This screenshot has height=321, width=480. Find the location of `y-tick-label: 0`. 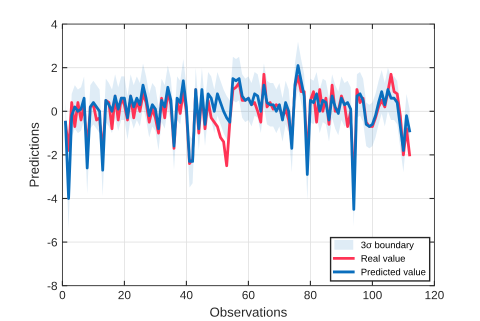

y-tick-label: 0 is located at coordinates (54, 111).